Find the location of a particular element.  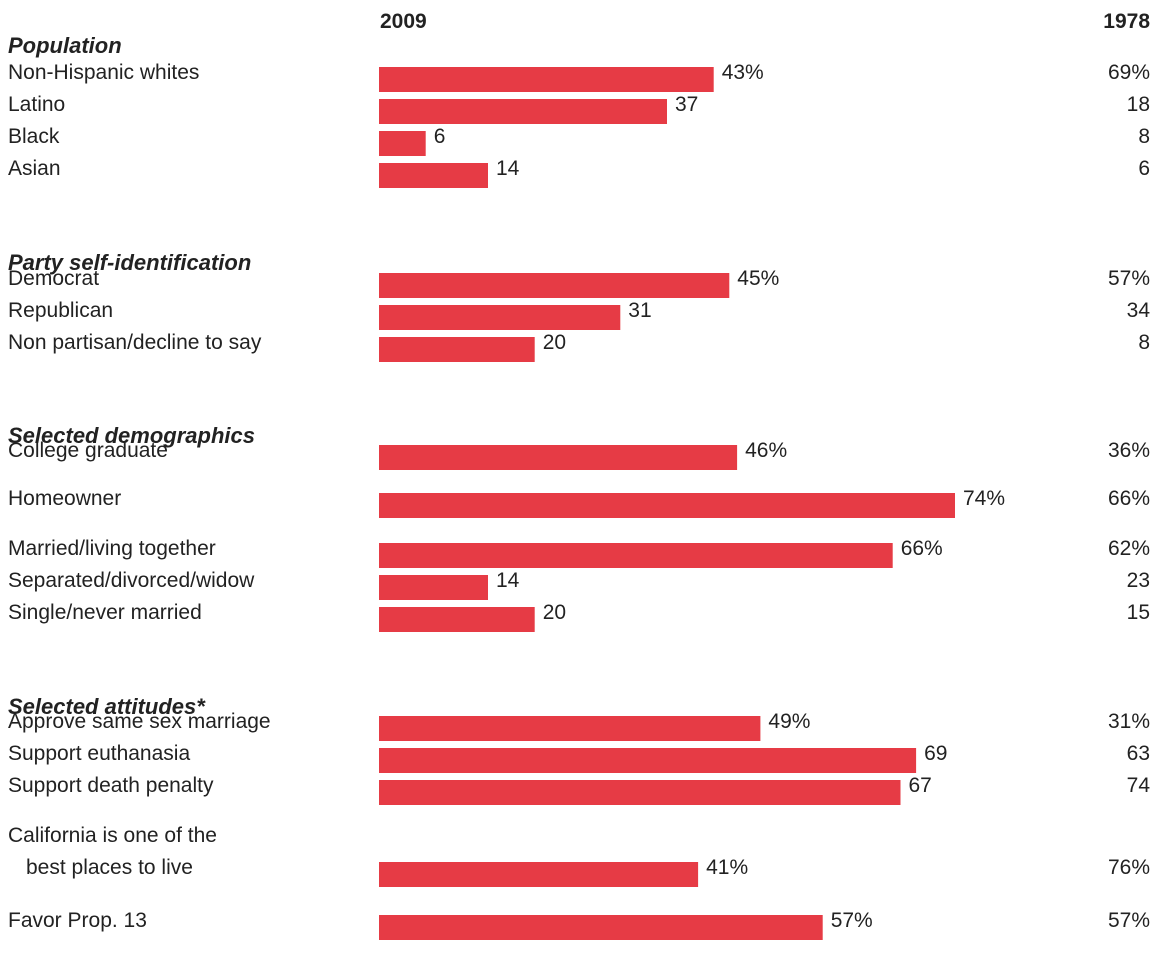

value-1978: 69% is located at coordinates (1129, 72).